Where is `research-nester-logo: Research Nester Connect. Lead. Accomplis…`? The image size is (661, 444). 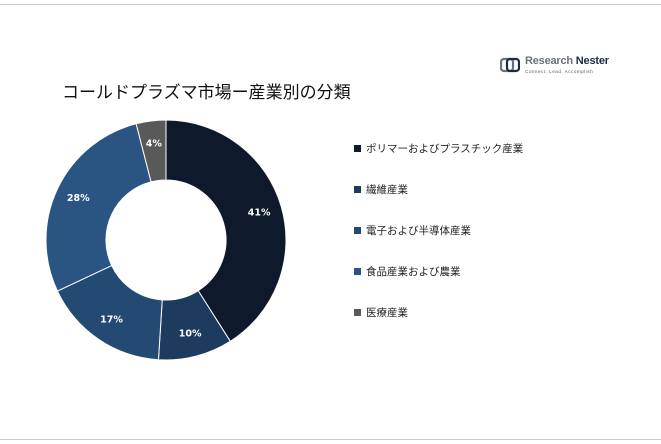
research-nester-logo: Research Nester Connect. Lead. Accomplis… is located at coordinates (560, 66).